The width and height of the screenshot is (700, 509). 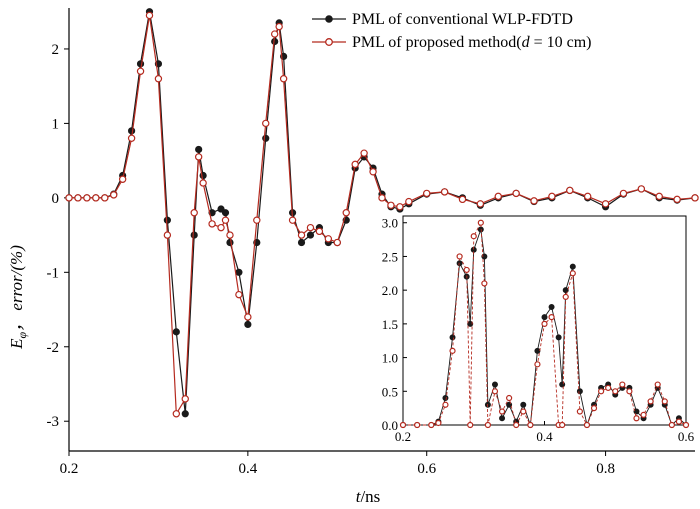 I want to click on main-y-tick-label: -2, so click(x=53, y=348).